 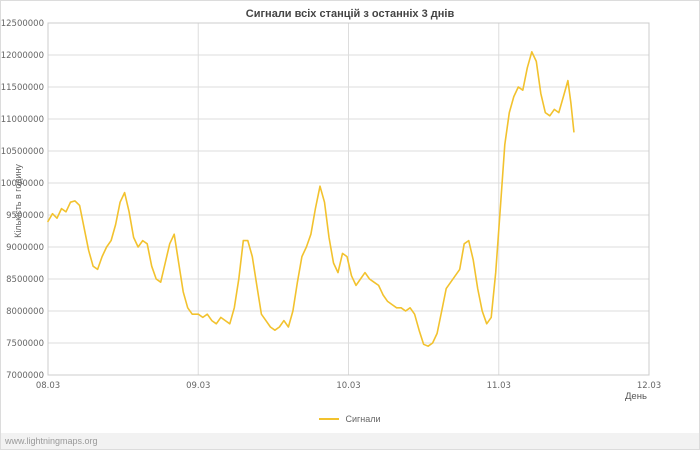 What do you see at coordinates (22, 152) in the screenshot?
I see `y-tick-label: 10500000` at bounding box center [22, 152].